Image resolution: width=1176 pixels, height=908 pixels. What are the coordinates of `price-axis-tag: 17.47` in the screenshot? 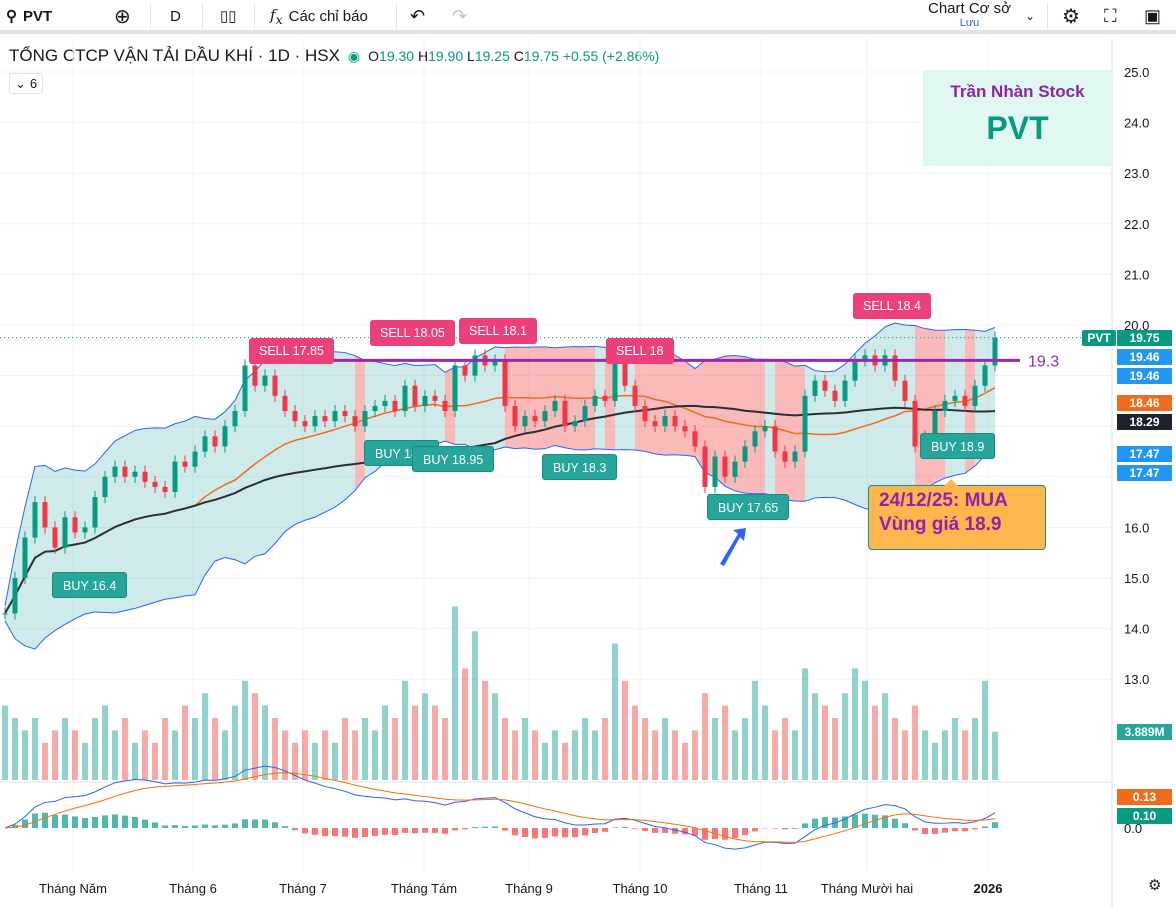 It's located at (1144, 454).